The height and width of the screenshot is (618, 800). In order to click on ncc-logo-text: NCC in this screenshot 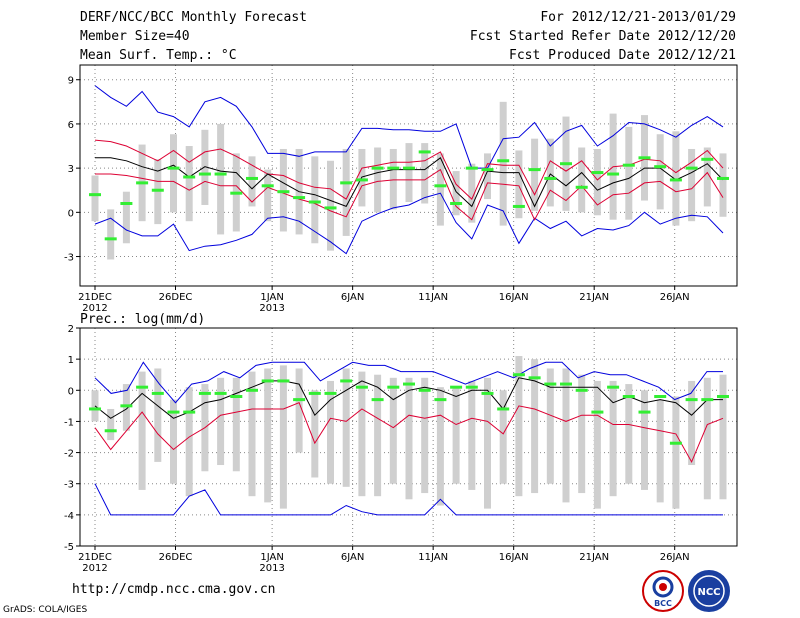, I will do `click(708, 592)`.